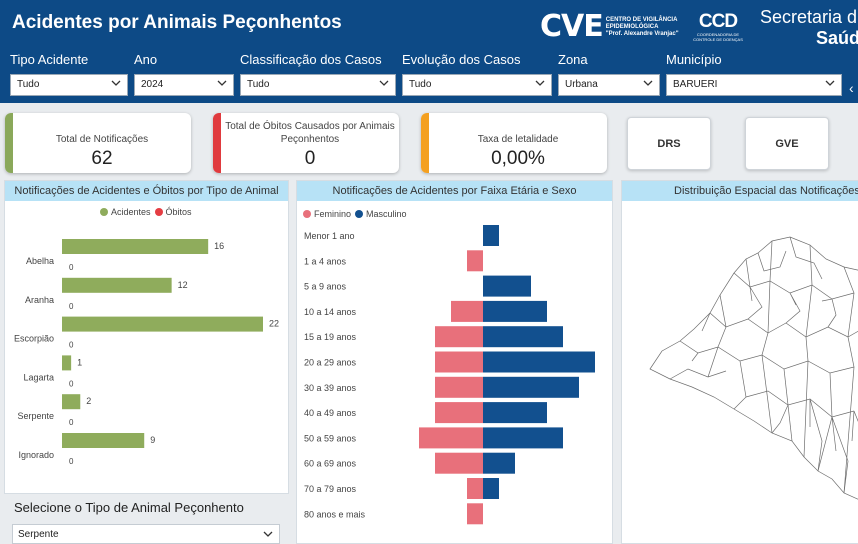  I want to click on category-label: Escorpião, so click(34, 339).